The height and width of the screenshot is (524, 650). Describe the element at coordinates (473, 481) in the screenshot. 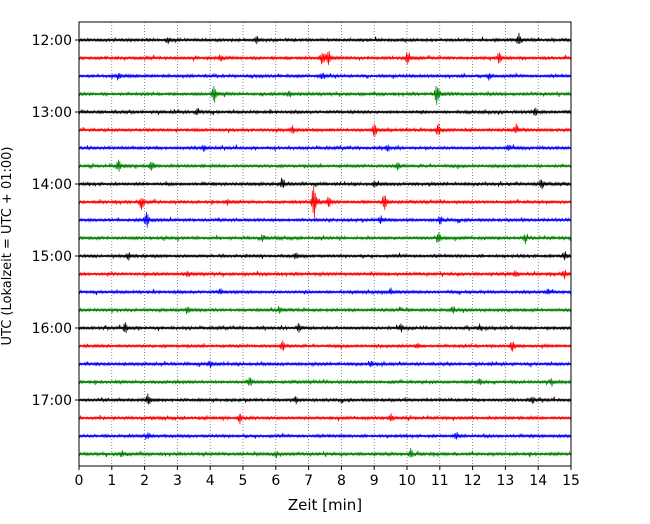

I see `x-tick-label: 12` at that location.